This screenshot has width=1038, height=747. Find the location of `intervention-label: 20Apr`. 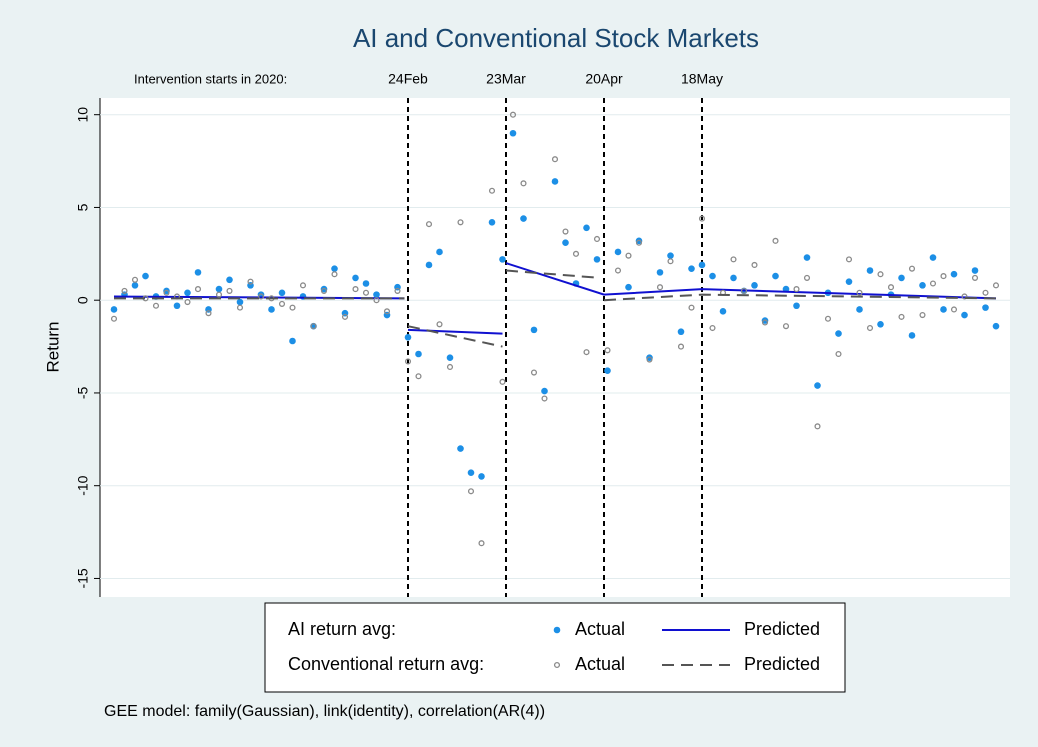

intervention-label: 20Apr is located at coordinates (604, 79).